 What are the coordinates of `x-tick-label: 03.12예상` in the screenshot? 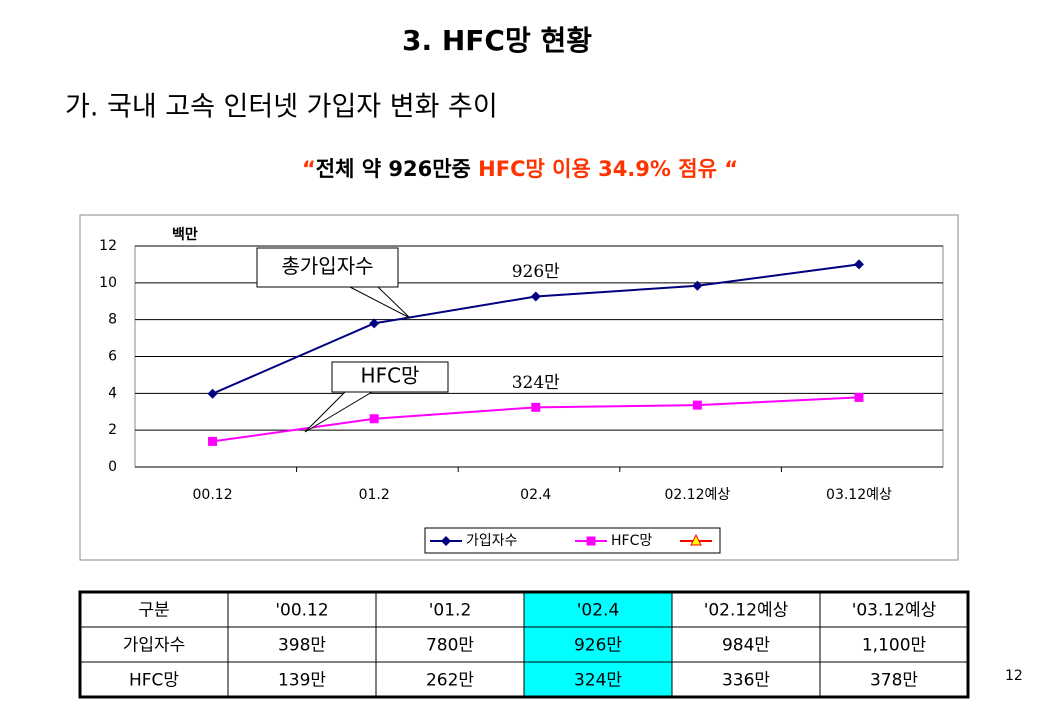 It's located at (859, 495).